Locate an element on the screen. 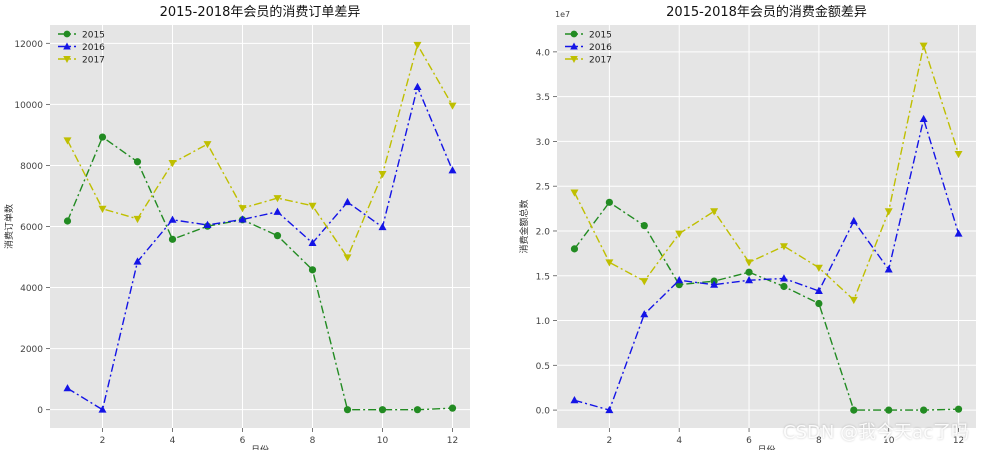 Image resolution: width=981 pixels, height=450 pixels. y-tick-label: 0 is located at coordinates (40, 411).